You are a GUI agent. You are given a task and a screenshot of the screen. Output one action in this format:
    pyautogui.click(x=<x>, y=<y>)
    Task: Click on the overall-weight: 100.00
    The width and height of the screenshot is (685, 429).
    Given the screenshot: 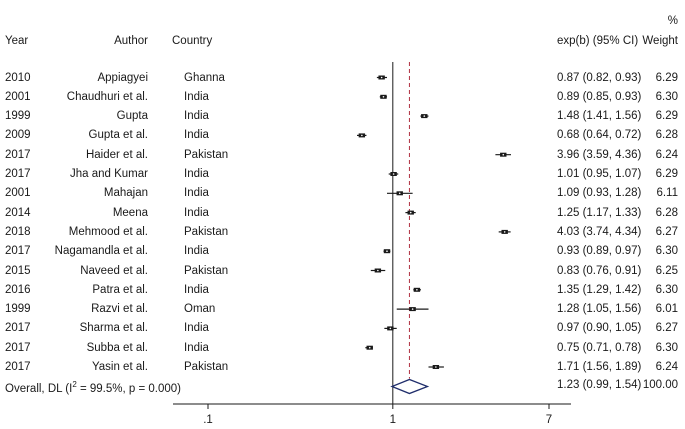 What is the action you would take?
    pyautogui.click(x=660, y=385)
    